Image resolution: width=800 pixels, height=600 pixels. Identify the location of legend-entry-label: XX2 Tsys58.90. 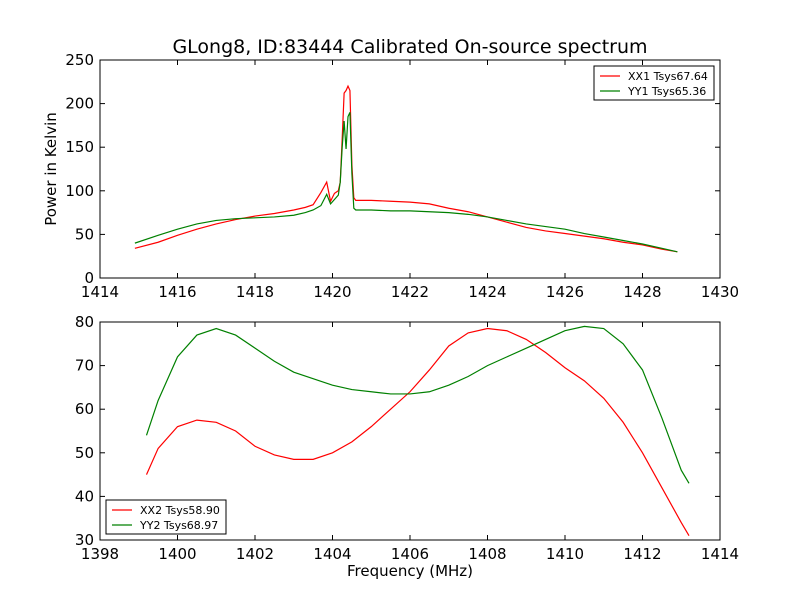
(180, 510).